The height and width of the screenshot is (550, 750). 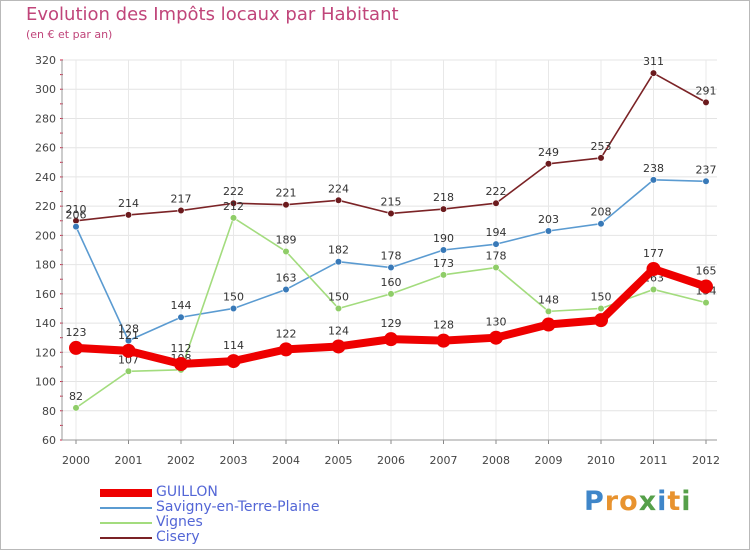 I want to click on data-label-cisery: 311, so click(x=653, y=61).